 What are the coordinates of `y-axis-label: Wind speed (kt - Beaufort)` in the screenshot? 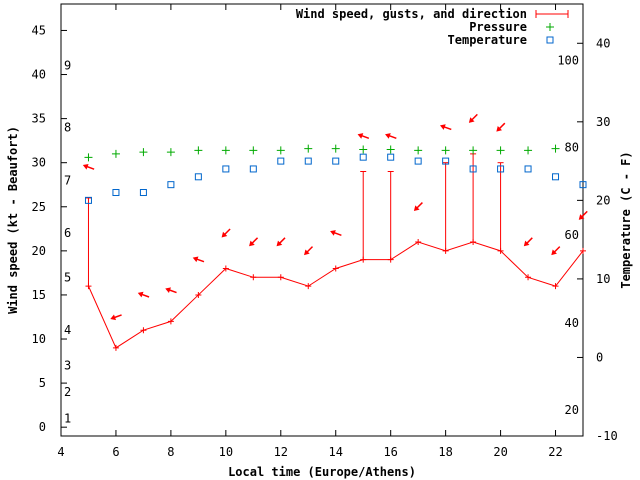 It's located at (13, 220).